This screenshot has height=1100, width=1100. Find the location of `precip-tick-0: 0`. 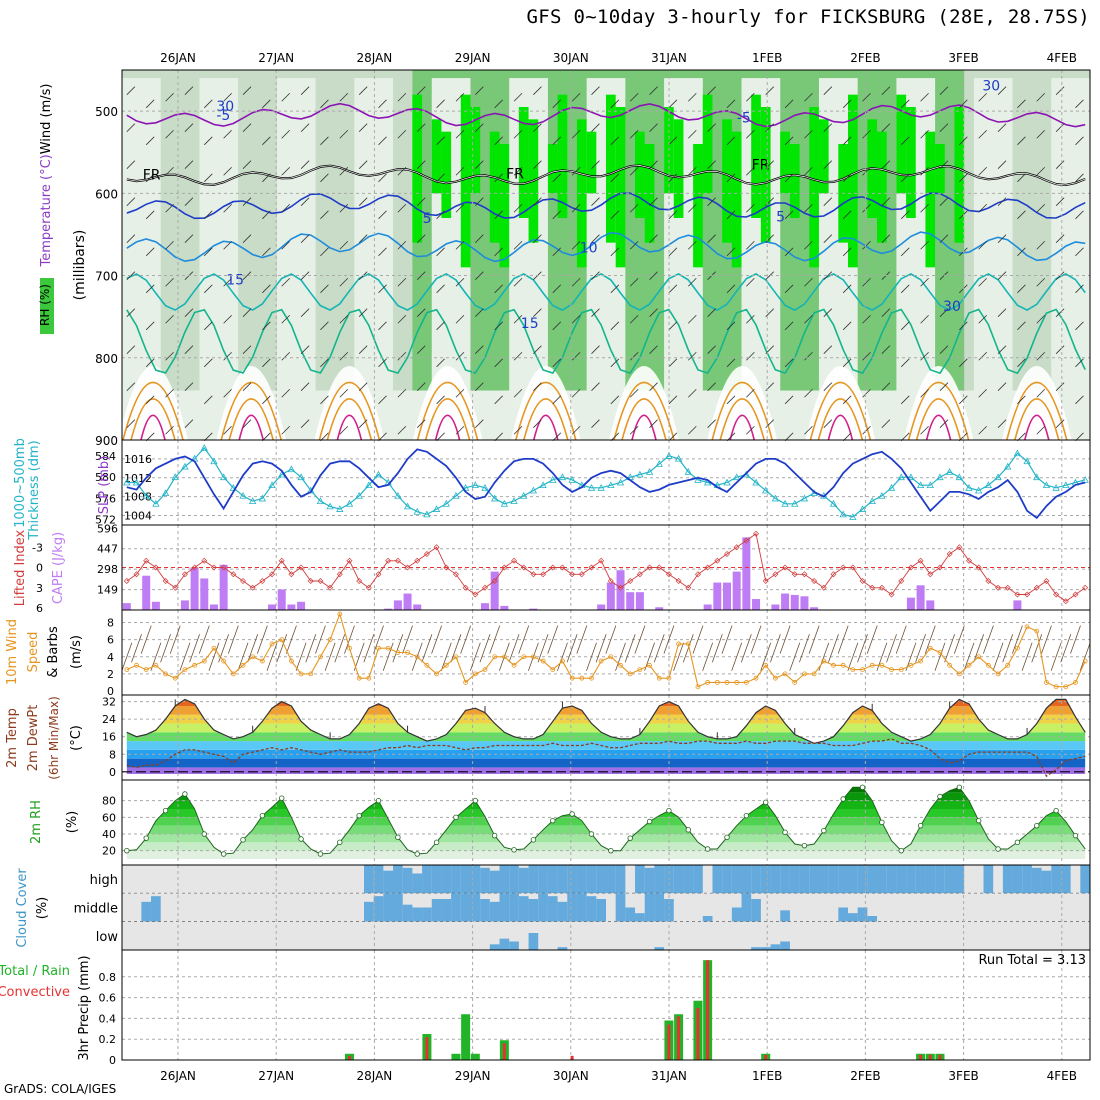

precip-tick-0: 0 is located at coordinates (112, 1060).